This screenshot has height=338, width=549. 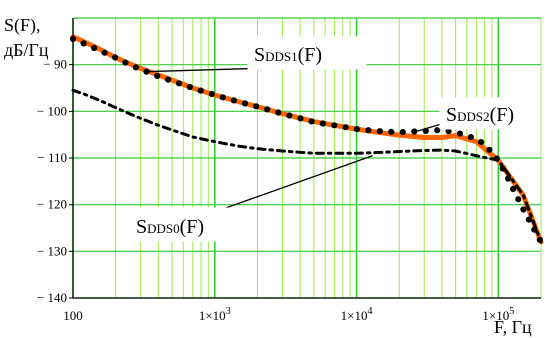 I want to click on y-tick-label: − 100, so click(x=52, y=110).